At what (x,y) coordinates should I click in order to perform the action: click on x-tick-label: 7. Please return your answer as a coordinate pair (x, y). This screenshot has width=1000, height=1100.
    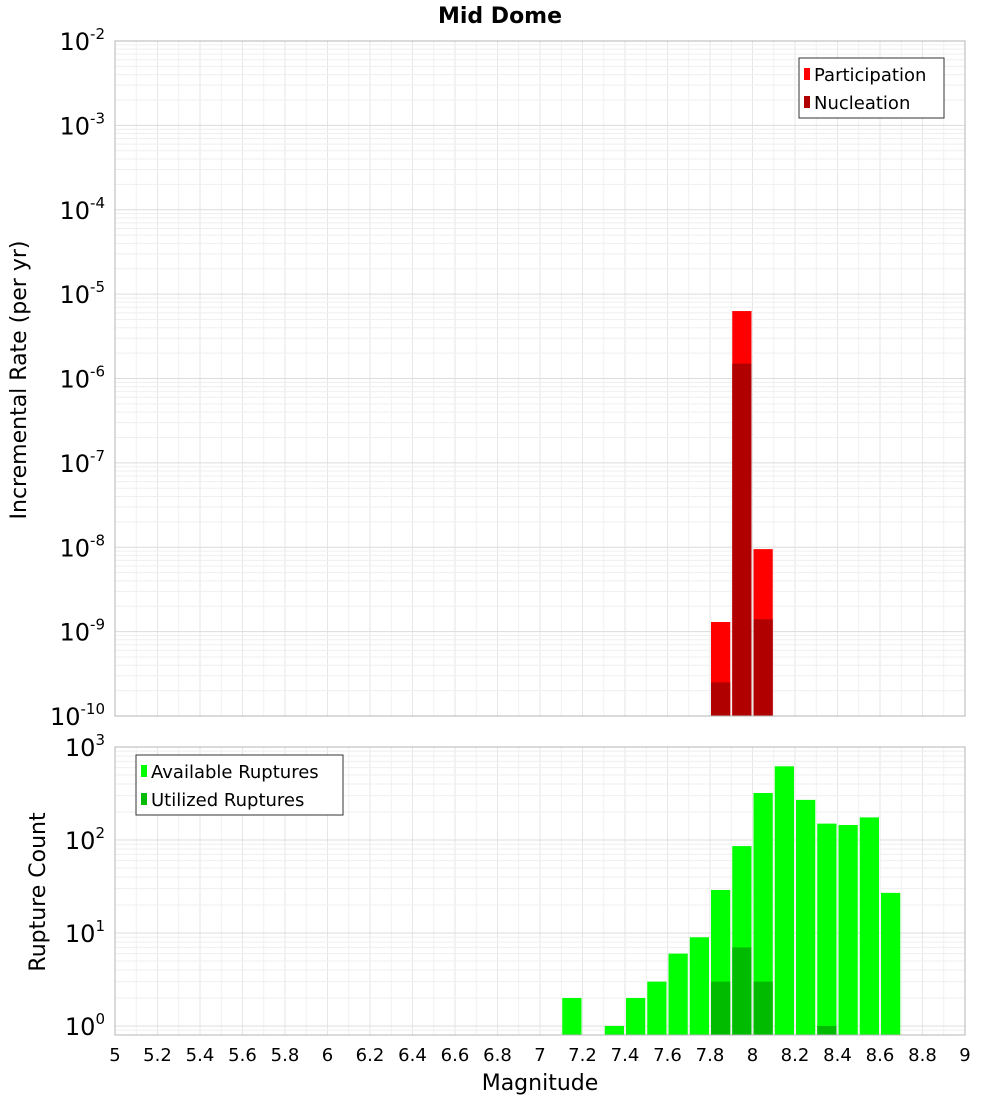
    Looking at the image, I should click on (539, 1055).